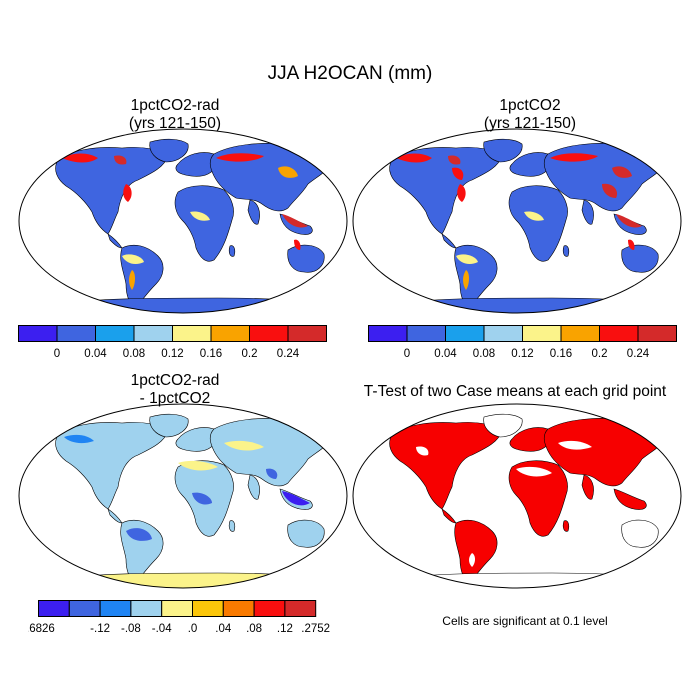 This screenshot has width=700, height=700. What do you see at coordinates (41, 629) in the screenshot?
I see `colorbar-tick-label: -.6826` at bounding box center [41, 629].